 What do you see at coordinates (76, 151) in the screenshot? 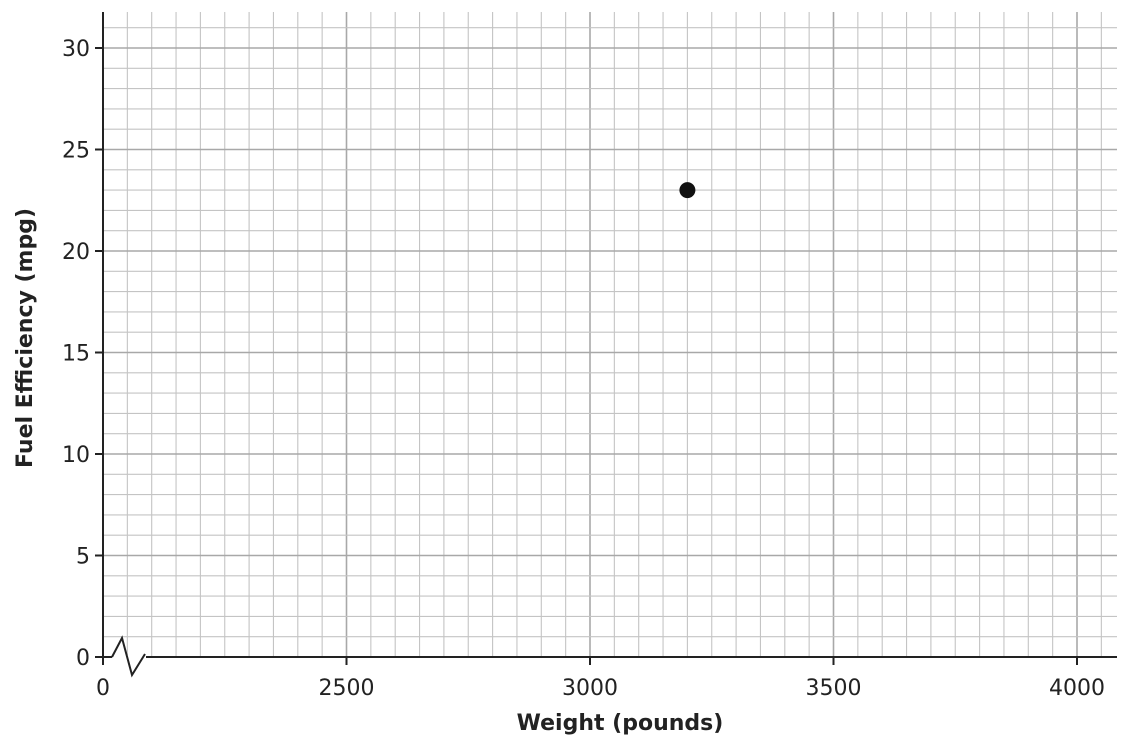
I see `y-tick-label: 25` at bounding box center [76, 151].